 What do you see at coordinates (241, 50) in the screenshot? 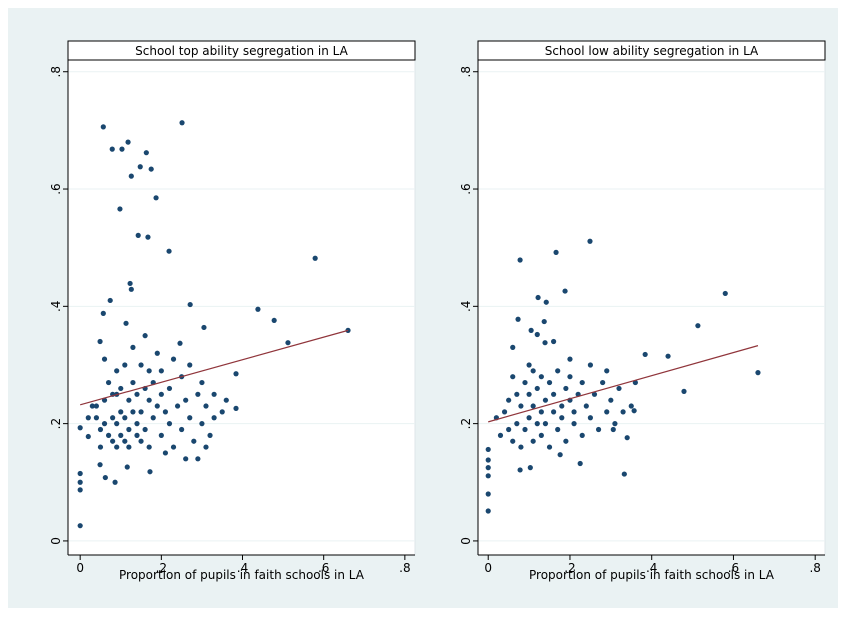
I see `title-box` at bounding box center [241, 50].